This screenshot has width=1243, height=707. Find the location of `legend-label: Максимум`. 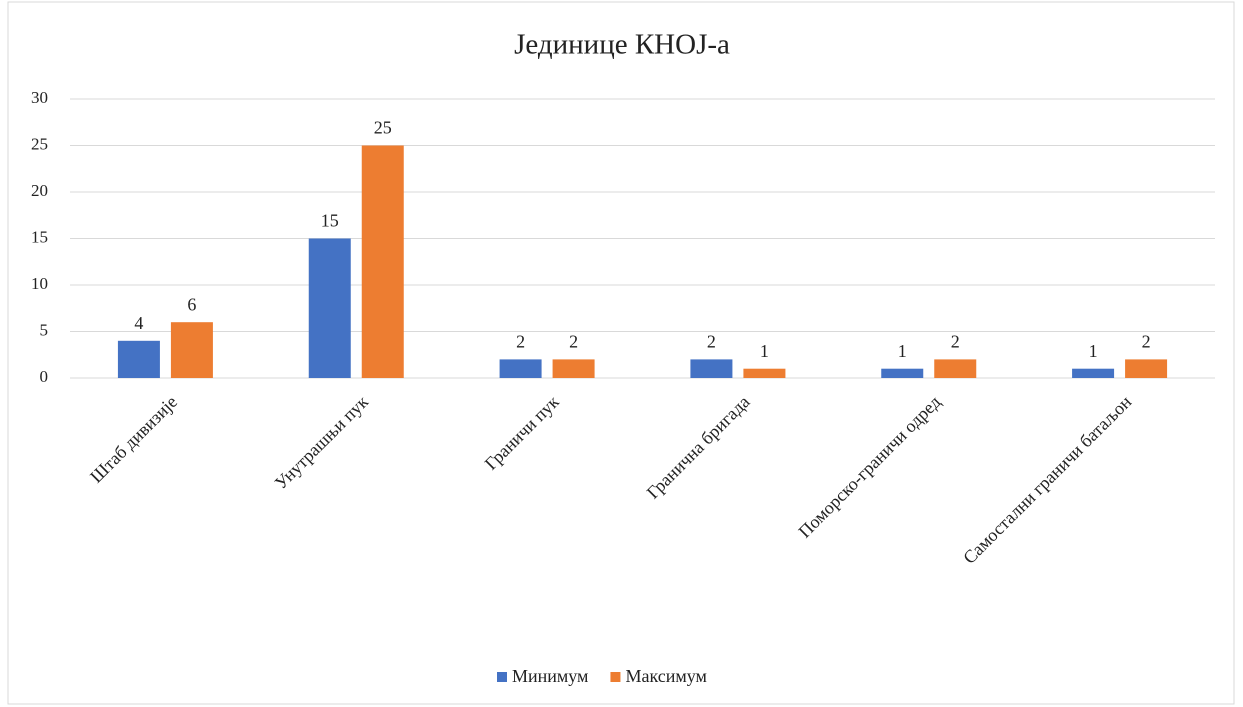

legend-label: Максимум is located at coordinates (665, 676).